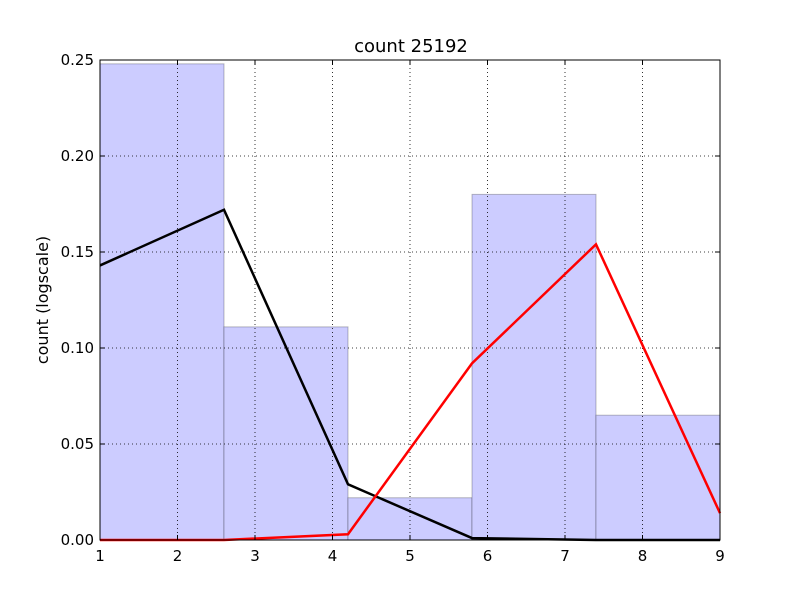 This screenshot has height=600, width=800. Describe the element at coordinates (178, 556) in the screenshot. I see `x-tick-label-2: 2` at that location.